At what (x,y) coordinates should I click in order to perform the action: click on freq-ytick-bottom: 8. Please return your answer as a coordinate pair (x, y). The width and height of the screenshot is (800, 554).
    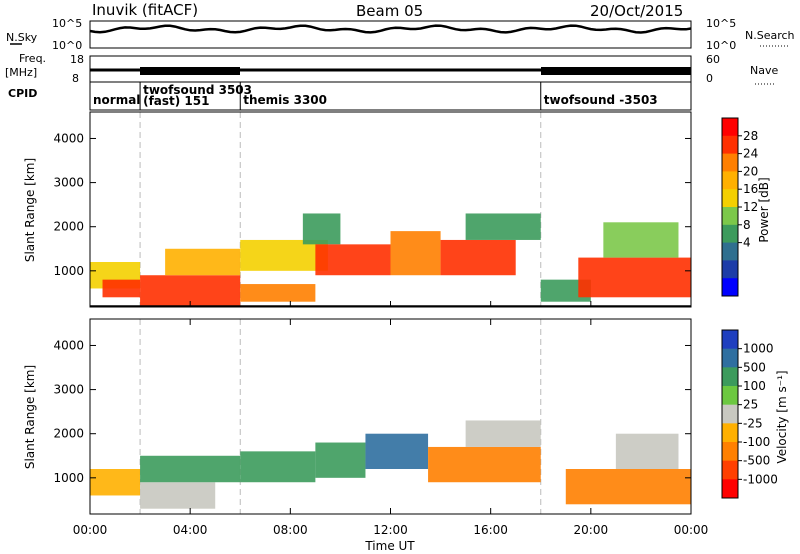
    Looking at the image, I should click on (75, 78).